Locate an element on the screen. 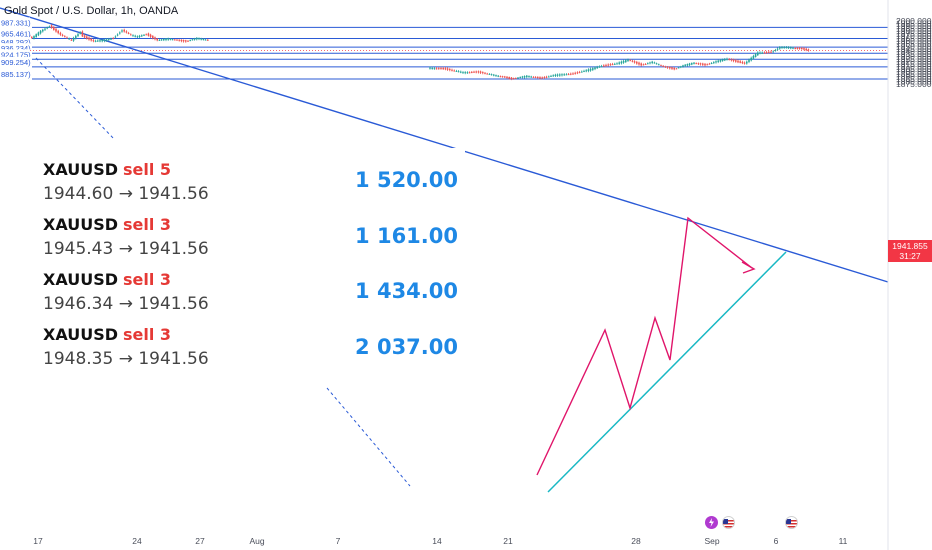 The image size is (932, 550). candles is located at coordinates (410, 52).